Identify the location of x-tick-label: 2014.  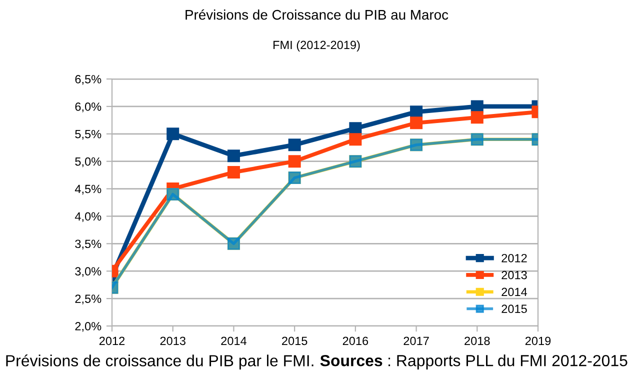
(233, 341).